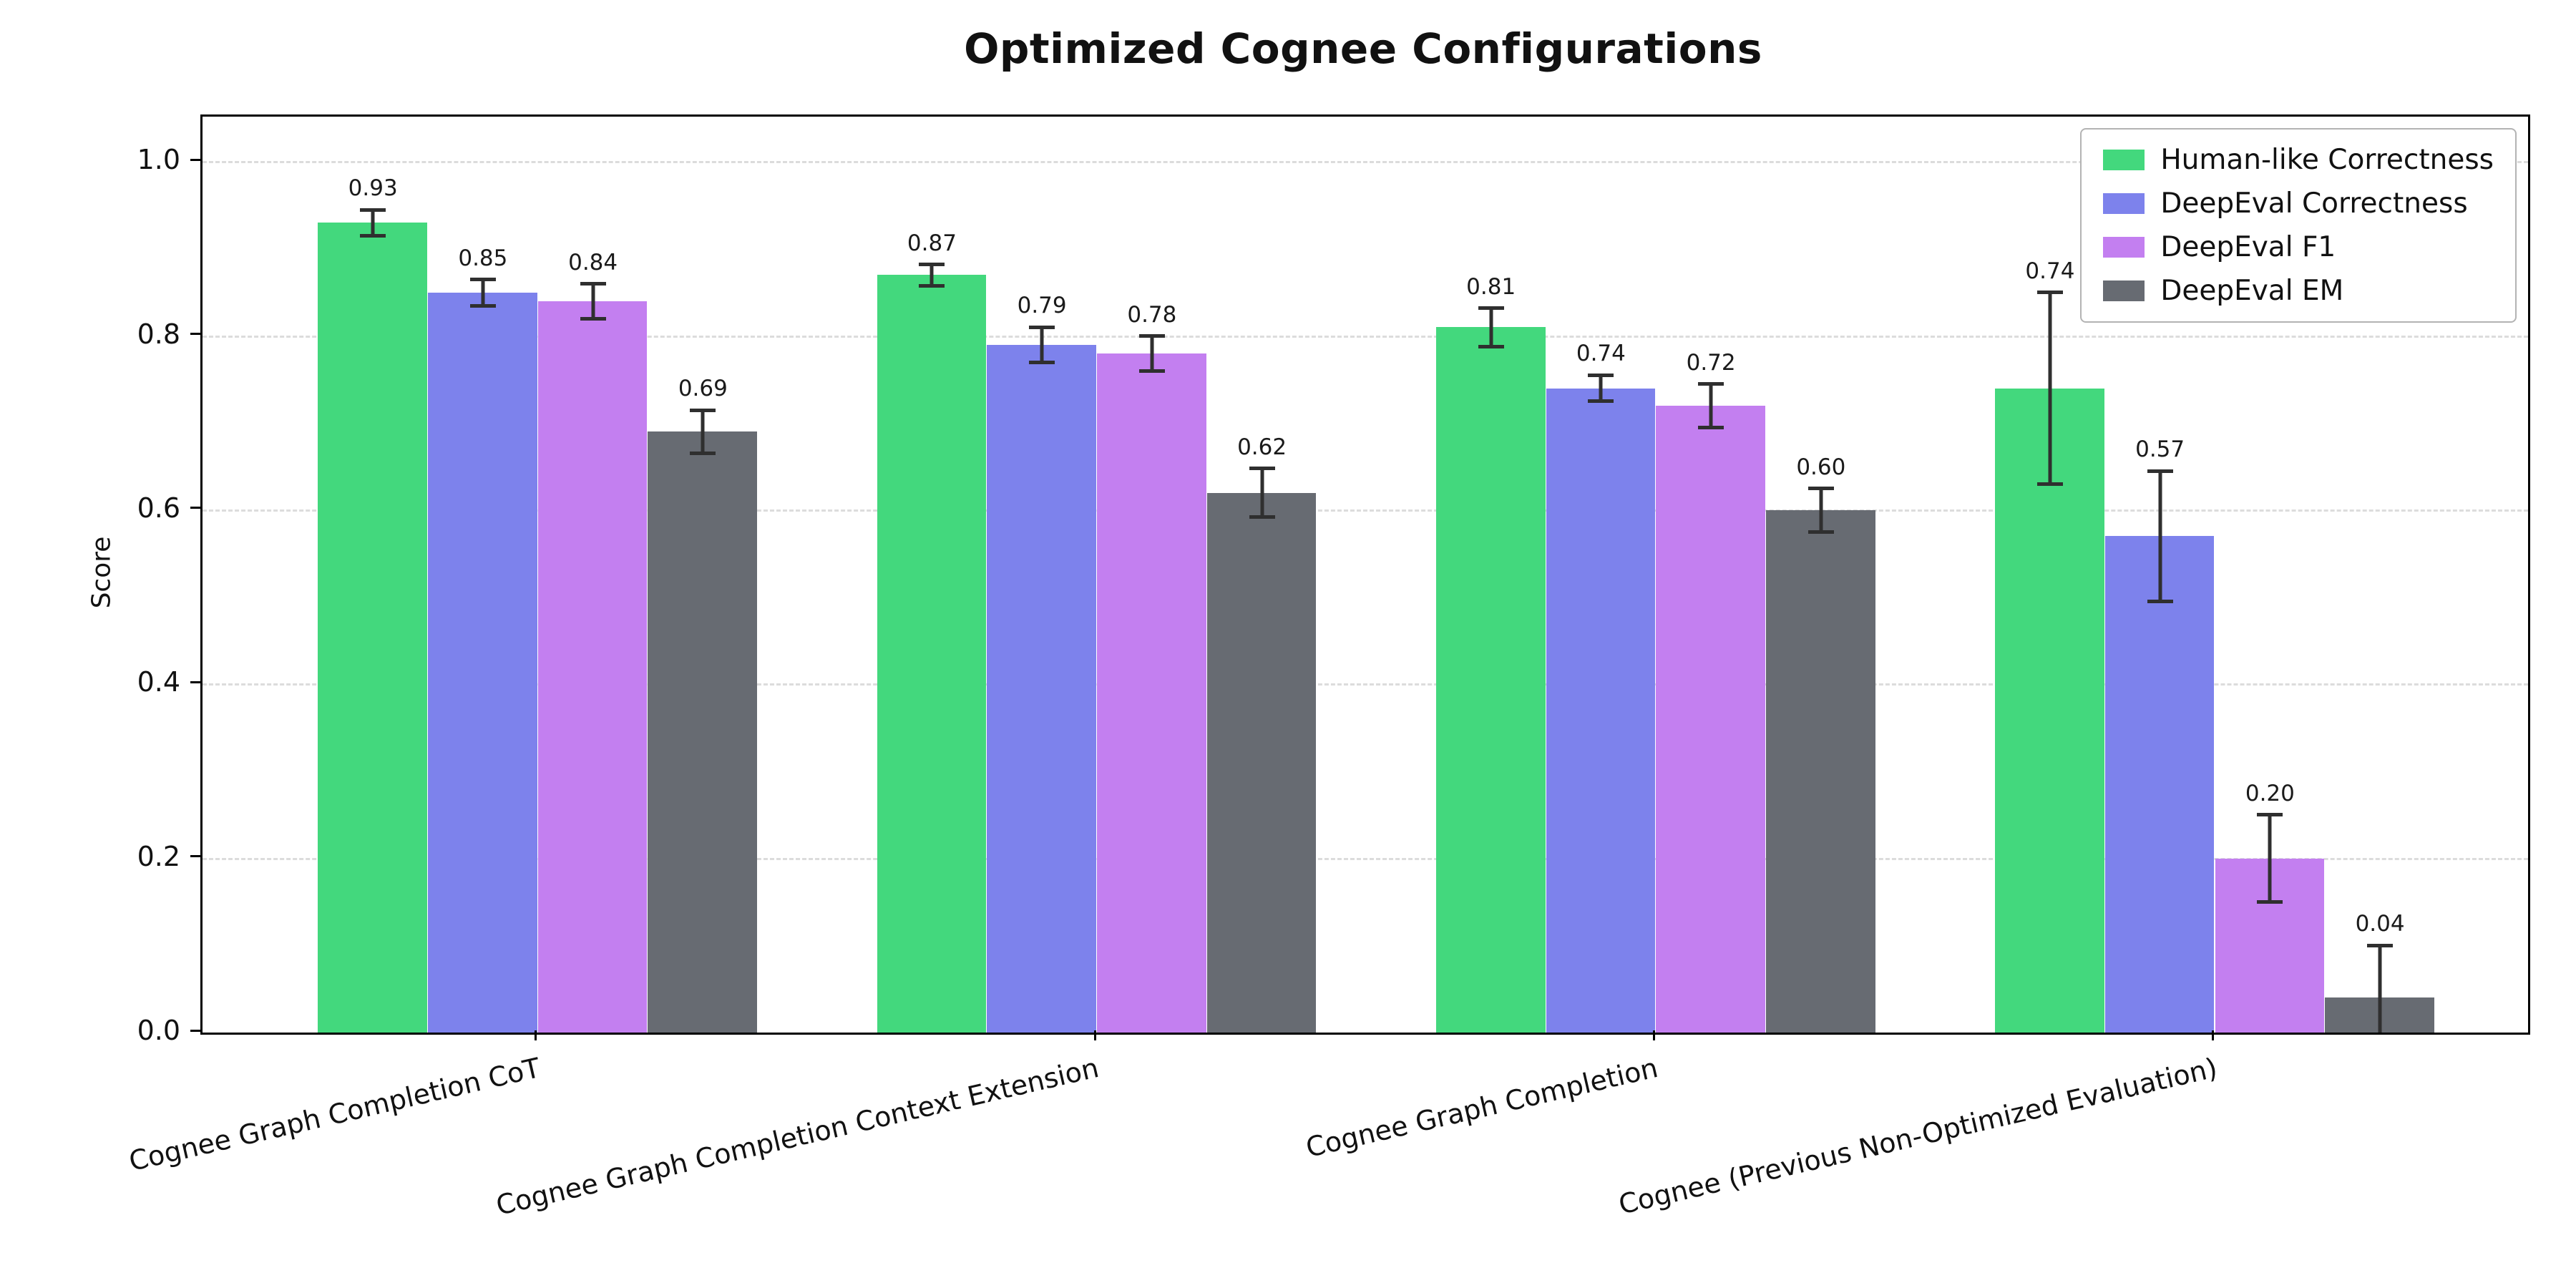 The image size is (2576, 1288). Describe the element at coordinates (158, 334) in the screenshot. I see `y-tick-label: 0.8` at that location.